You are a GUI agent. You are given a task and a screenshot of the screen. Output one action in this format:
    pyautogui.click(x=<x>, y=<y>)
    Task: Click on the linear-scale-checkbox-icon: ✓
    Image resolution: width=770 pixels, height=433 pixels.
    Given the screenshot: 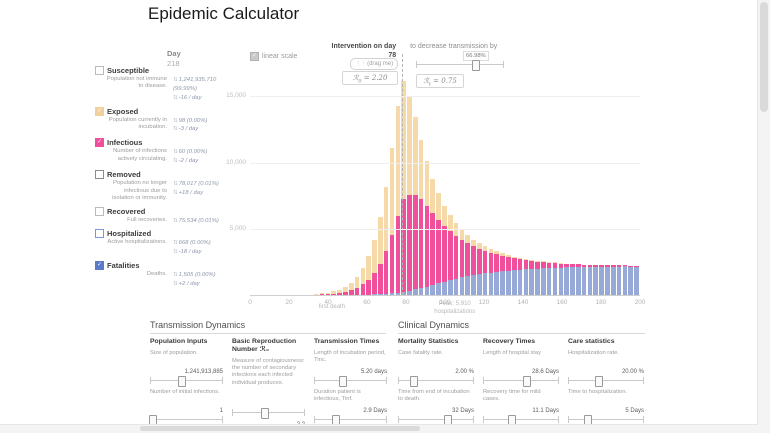 What is the action you would take?
    pyautogui.click(x=254, y=56)
    